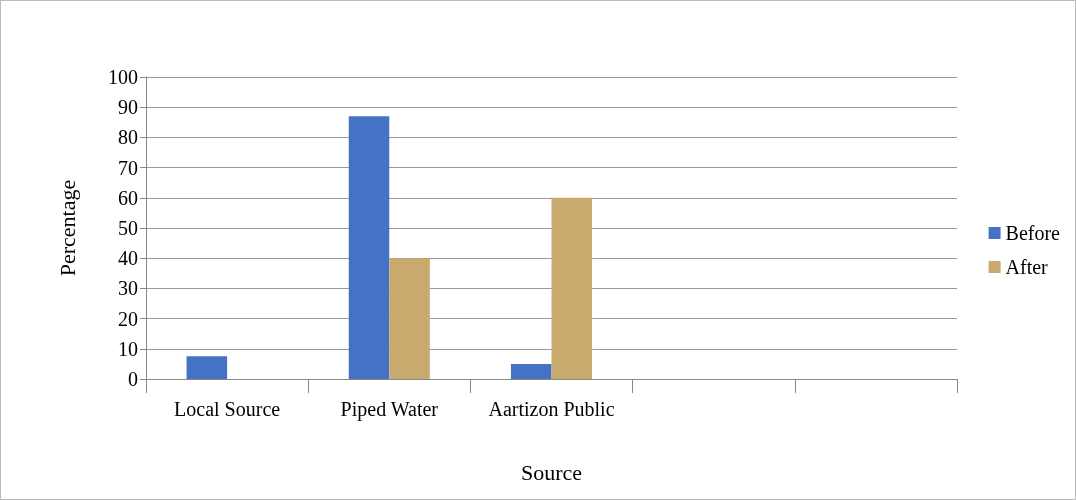 Image resolution: width=1076 pixels, height=500 pixels. Describe the element at coordinates (551, 472) in the screenshot. I see `x-axis-title: Source` at that location.